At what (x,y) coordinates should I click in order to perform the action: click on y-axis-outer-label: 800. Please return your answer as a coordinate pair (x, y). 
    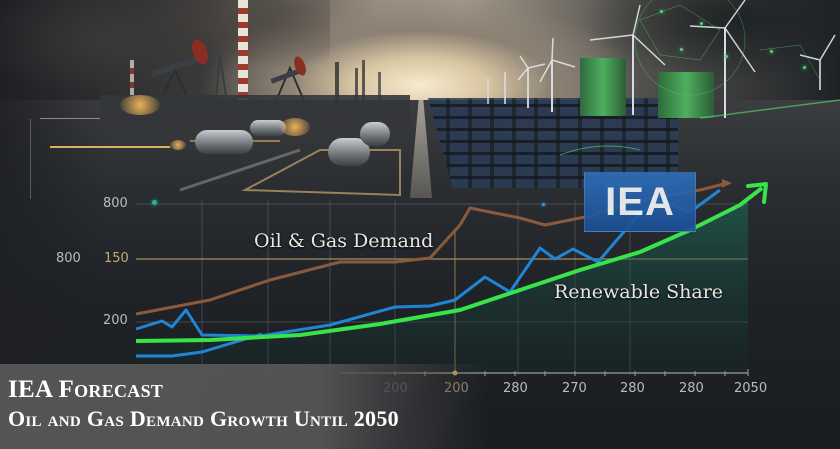
    Looking at the image, I should click on (68, 258).